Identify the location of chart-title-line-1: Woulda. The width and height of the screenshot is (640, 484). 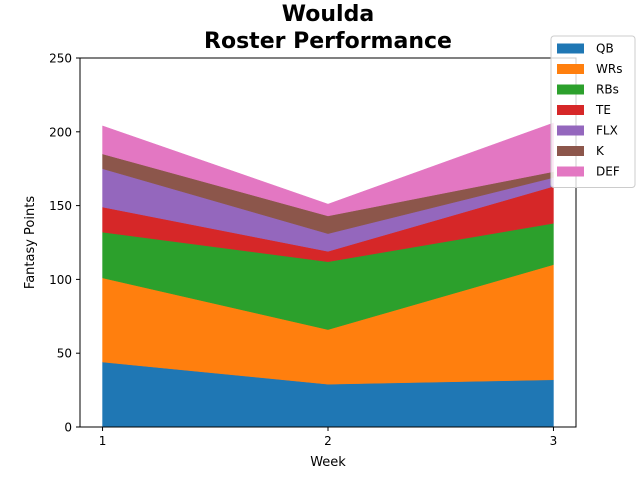
(328, 14).